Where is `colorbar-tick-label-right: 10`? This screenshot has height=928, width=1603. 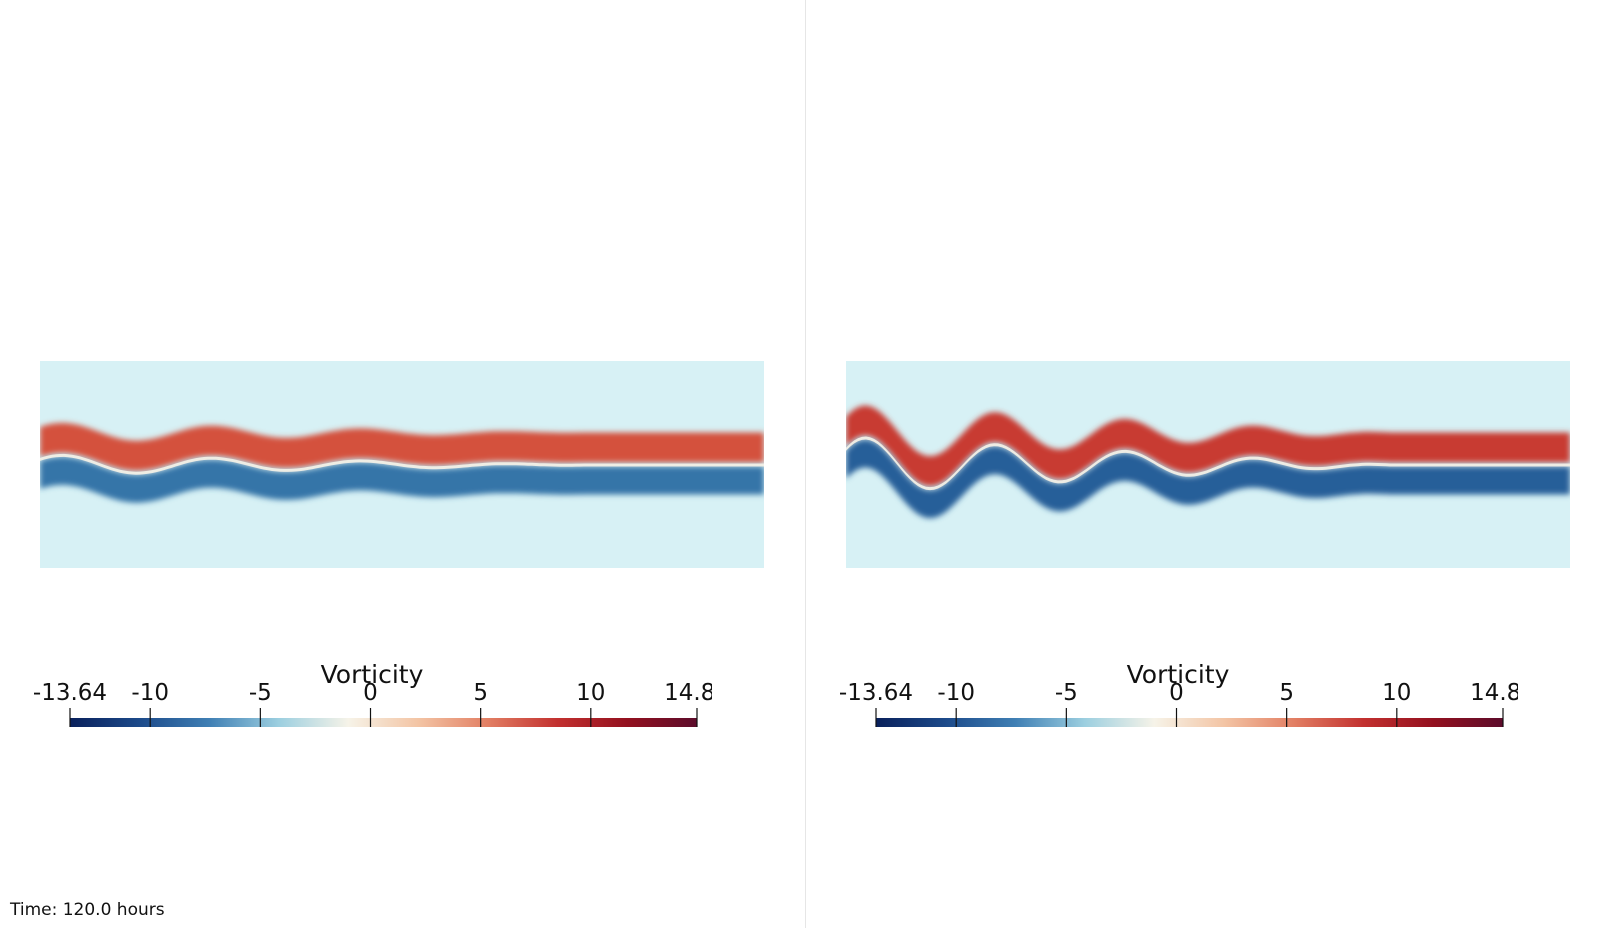 colorbar-tick-label-right: 10 is located at coordinates (1396, 693).